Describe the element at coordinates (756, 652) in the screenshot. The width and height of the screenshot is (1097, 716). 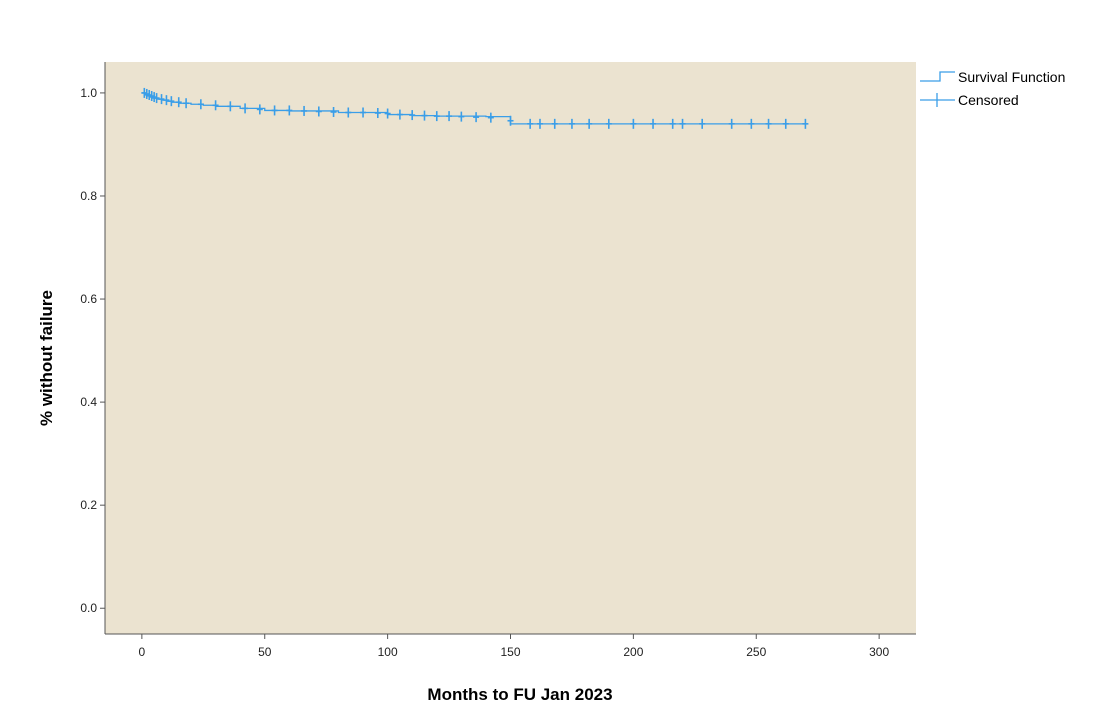
I see `x-tick-label: 250` at that location.